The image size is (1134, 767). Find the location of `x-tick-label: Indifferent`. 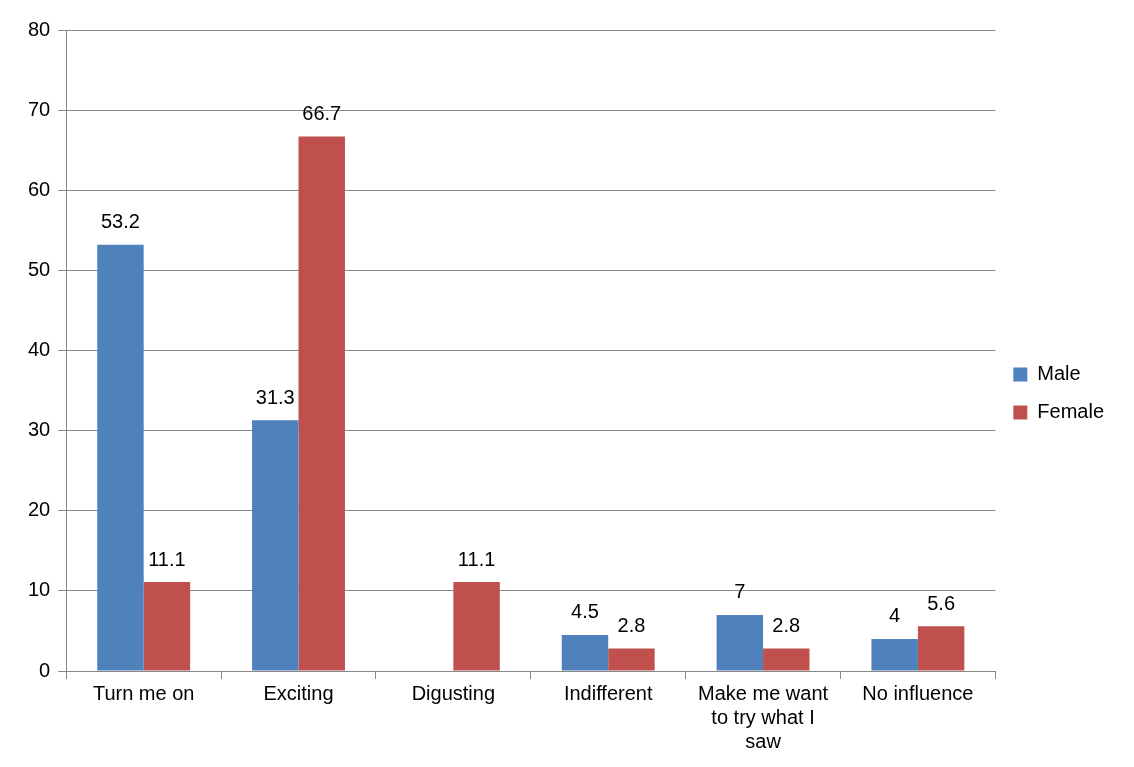

x-tick-label: Indifferent is located at coordinates (608, 692).